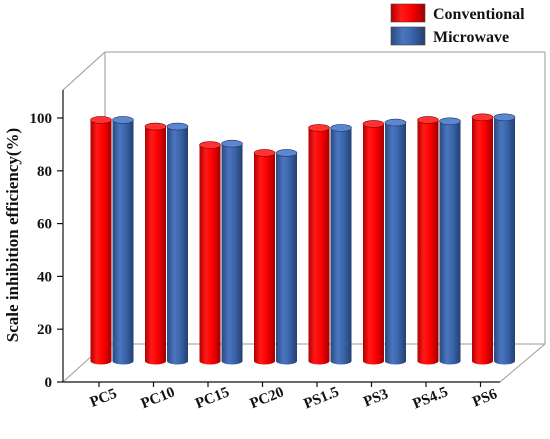 The image size is (550, 439). I want to click on bar-conventional-ps6, so click(482, 239).